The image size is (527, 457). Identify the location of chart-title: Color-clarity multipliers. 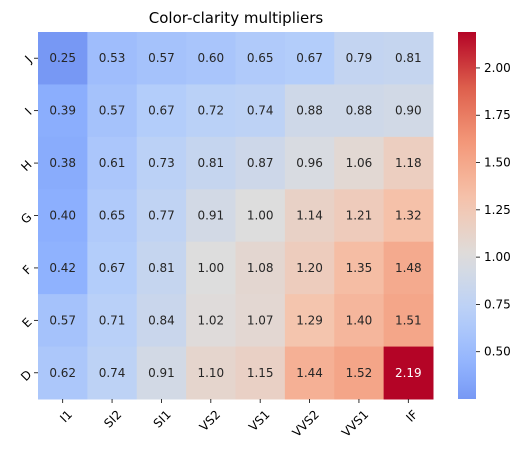
(236, 18).